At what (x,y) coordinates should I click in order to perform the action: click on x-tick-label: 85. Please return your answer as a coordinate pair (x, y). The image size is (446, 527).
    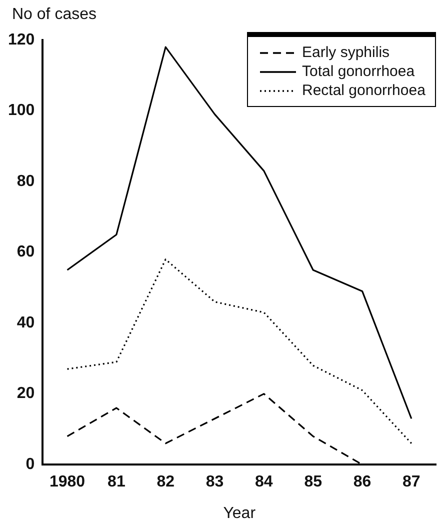
    Looking at the image, I should click on (313, 482).